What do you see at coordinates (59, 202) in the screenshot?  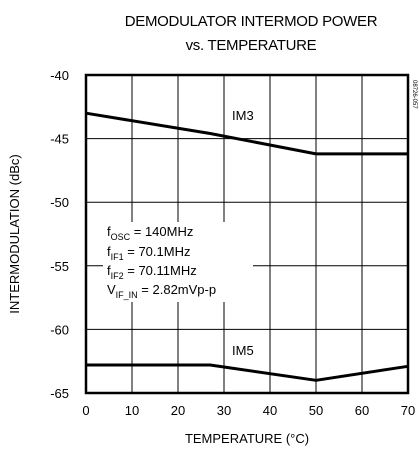 I see `y-tick-label-2: -50` at bounding box center [59, 202].